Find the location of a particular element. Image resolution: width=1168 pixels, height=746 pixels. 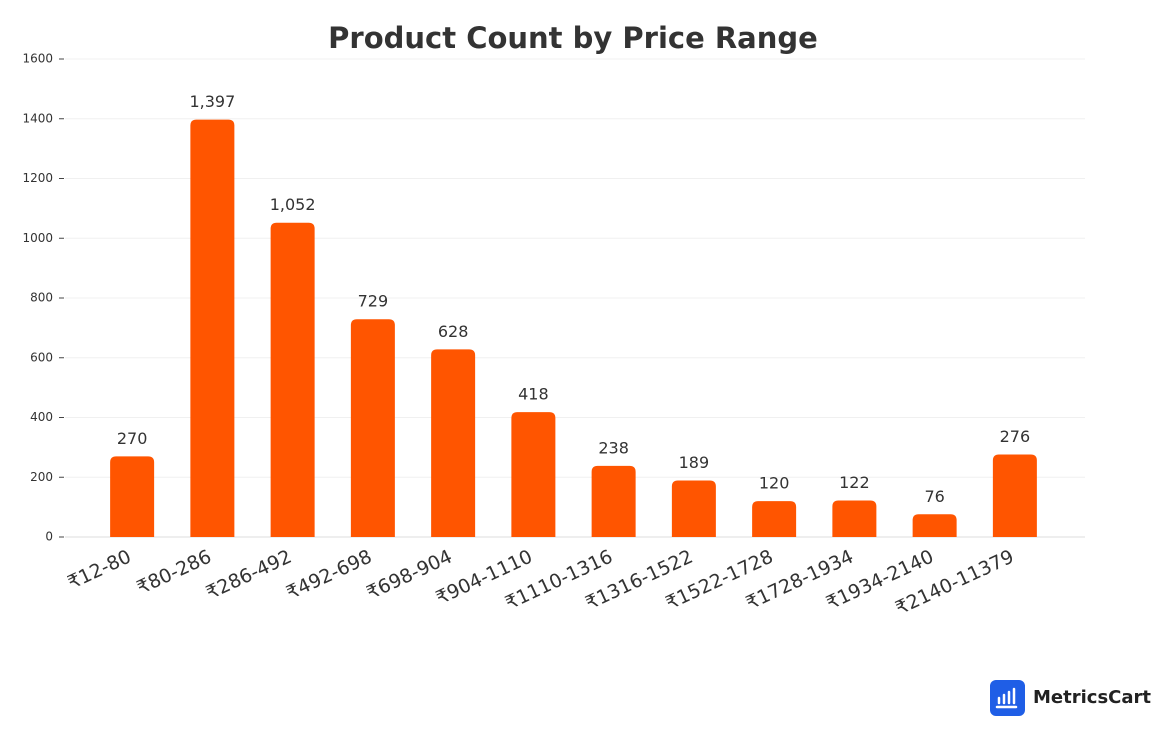

value-label: 1,397 is located at coordinates (212, 101).